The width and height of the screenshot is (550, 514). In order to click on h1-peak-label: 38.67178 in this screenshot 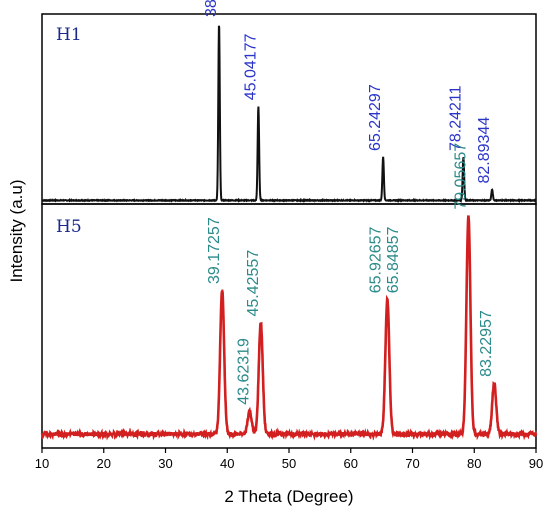, I will do `click(211, 8)`.